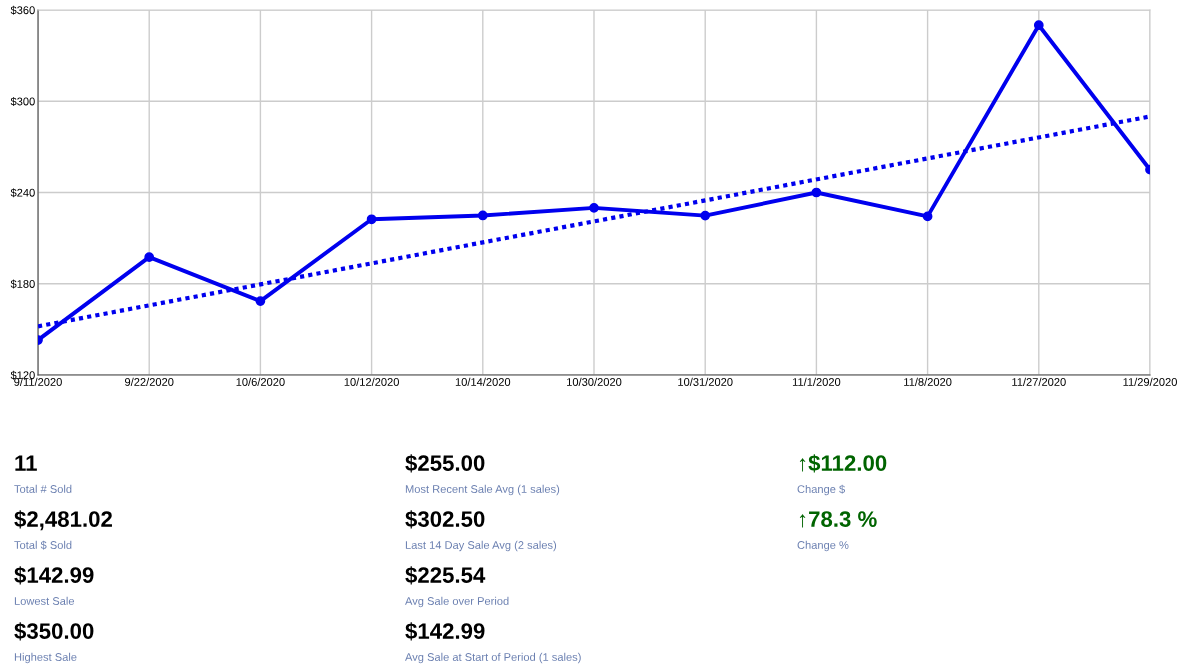 The width and height of the screenshot is (1193, 672). Describe the element at coordinates (26, 463) in the screenshot. I see `text: 11` at that location.